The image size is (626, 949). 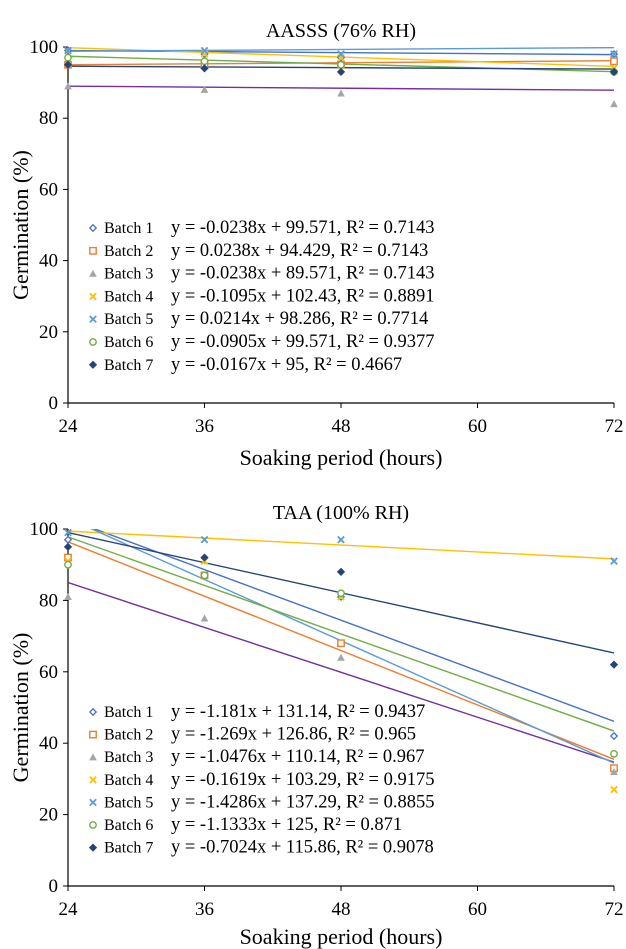 What do you see at coordinates (299, 251) in the screenshot?
I see `legend-equation-batch-2: y = 0.0238x + 94.429, R² = 0.7143` at bounding box center [299, 251].